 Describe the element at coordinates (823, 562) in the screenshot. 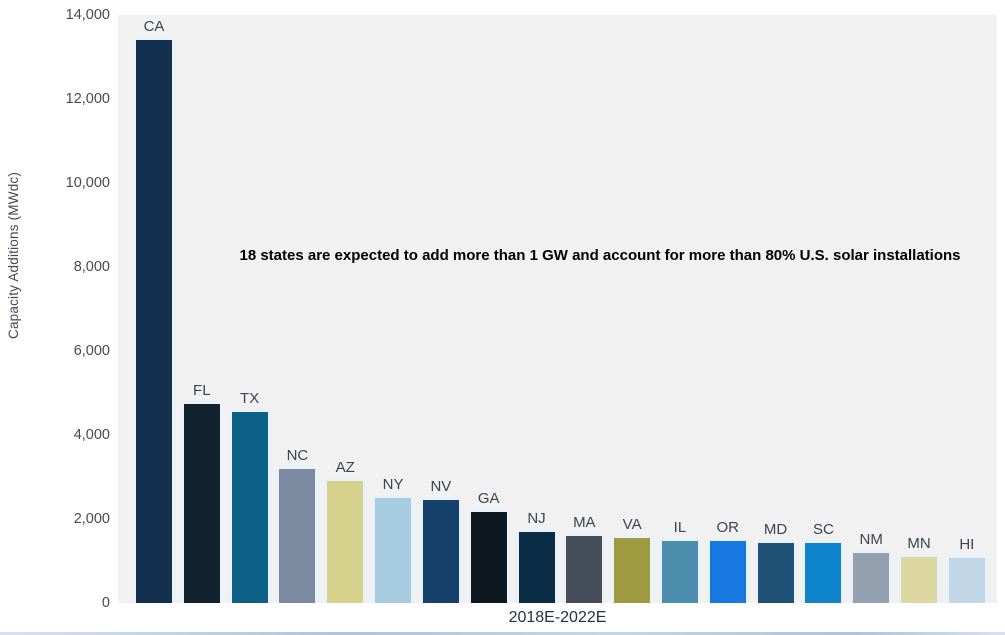

I see `bar-sc: SC` at that location.